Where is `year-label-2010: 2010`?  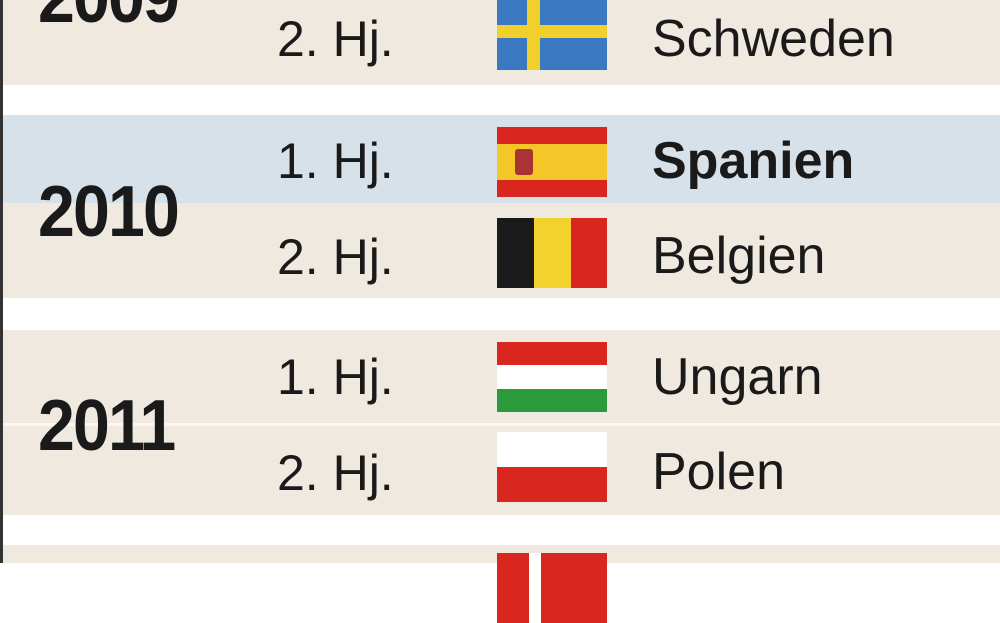 year-label-2010: 2010 is located at coordinates (109, 212).